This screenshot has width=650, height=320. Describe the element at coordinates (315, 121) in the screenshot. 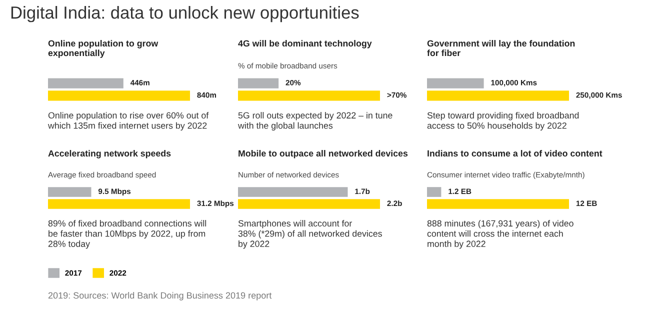

I see `text: 5G roll outs expected by 2022 – in tune with the global launches` at that location.